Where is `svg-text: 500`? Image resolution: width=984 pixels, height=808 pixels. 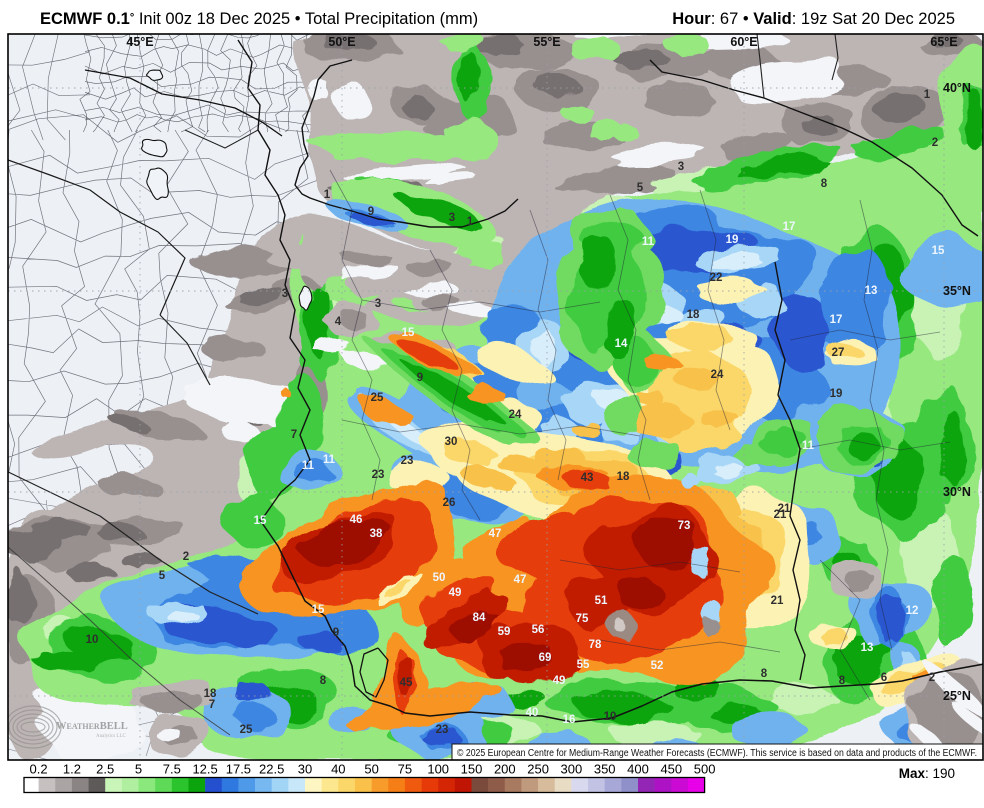
svg-text: 500 is located at coordinates (705, 769).